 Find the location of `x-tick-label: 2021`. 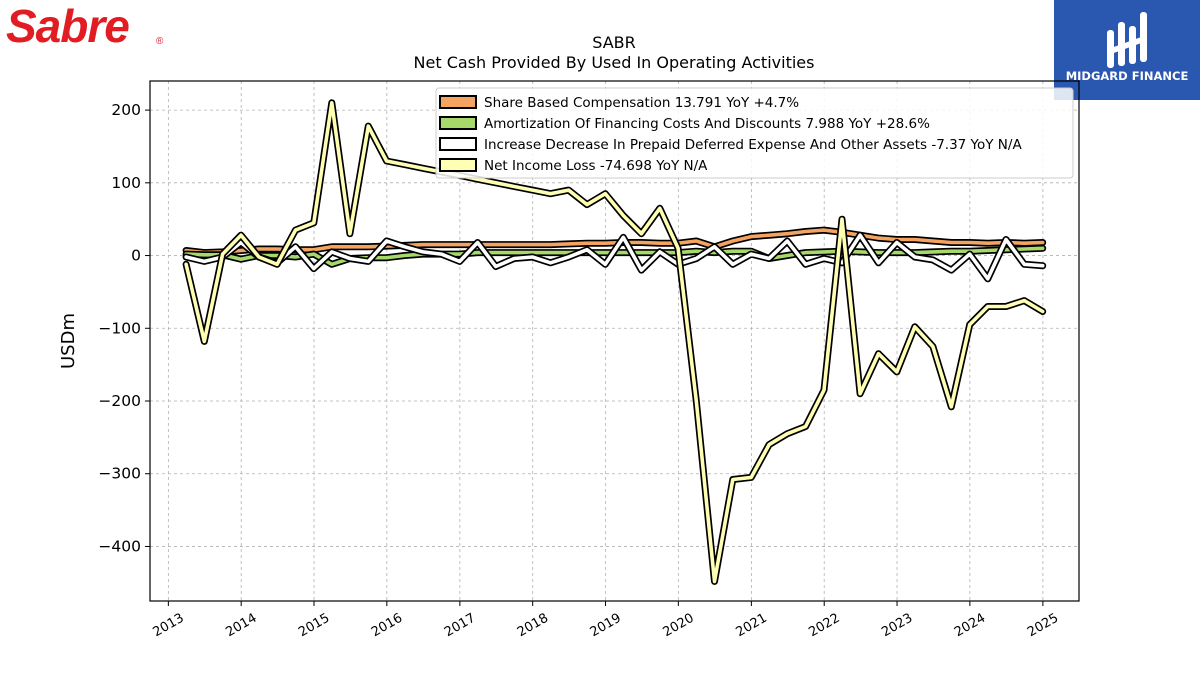

x-tick-label: 2021 is located at coordinates (752, 626).